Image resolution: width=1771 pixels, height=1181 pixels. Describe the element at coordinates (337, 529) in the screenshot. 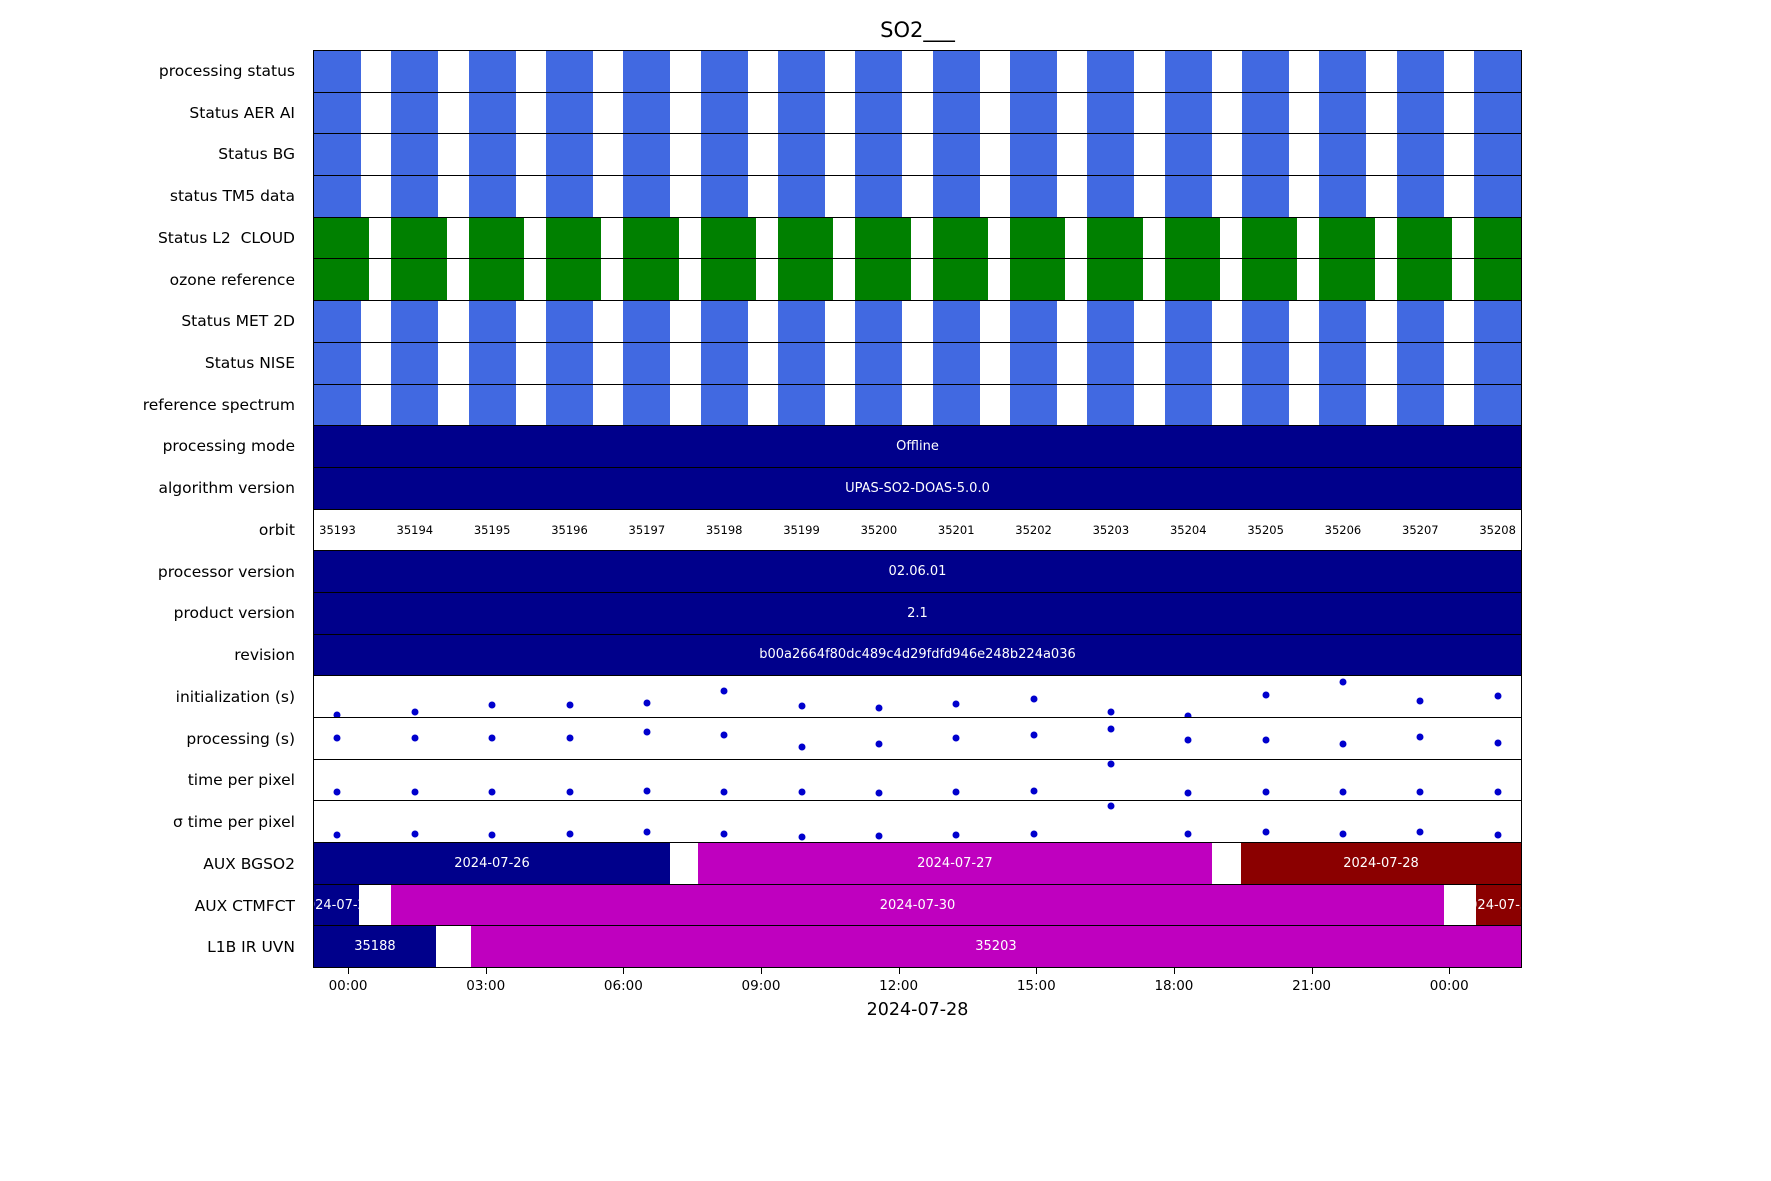

I see `orbit-number: 35193` at that location.